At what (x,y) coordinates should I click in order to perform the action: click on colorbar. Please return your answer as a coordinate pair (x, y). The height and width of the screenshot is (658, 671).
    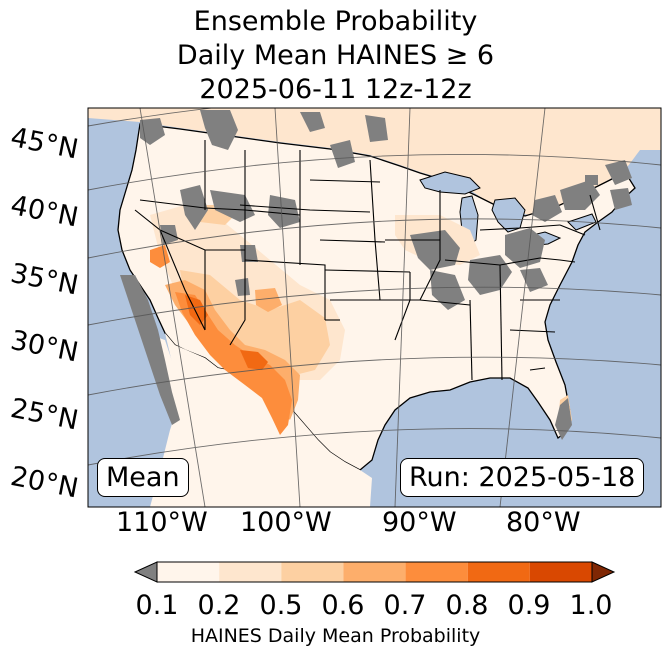
    Looking at the image, I should click on (374, 572).